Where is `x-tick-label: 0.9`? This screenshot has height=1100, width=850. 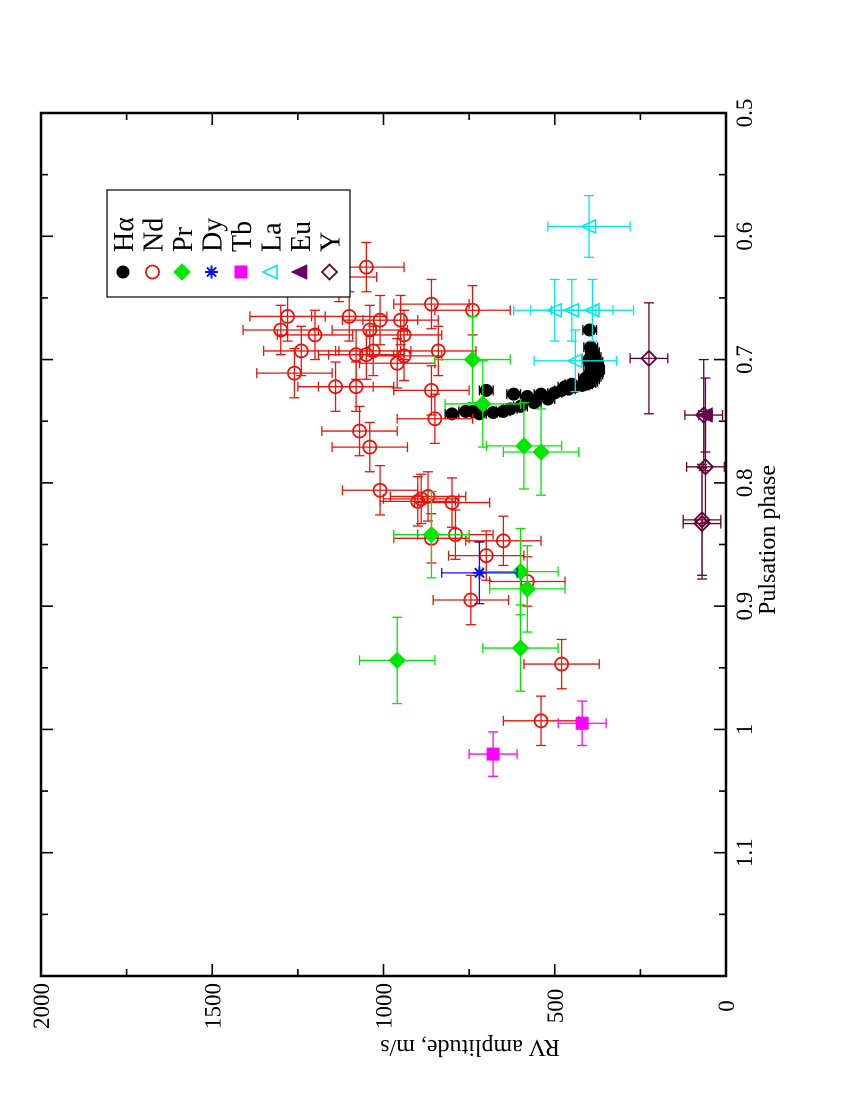
x-tick-label: 0.9 is located at coordinates (744, 606).